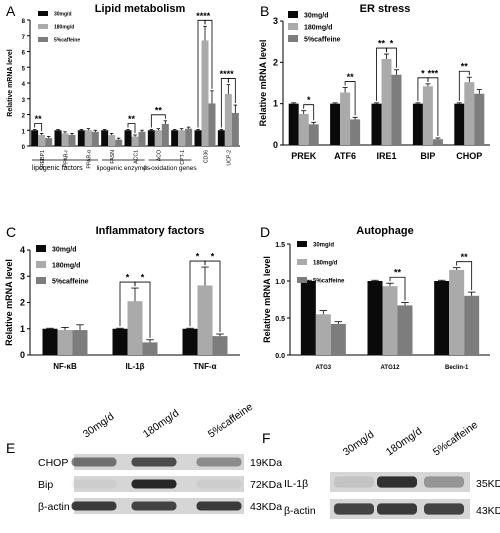  Describe the element at coordinates (323, 246) in the screenshot. I see `legend-label: 30mg/d` at that location.